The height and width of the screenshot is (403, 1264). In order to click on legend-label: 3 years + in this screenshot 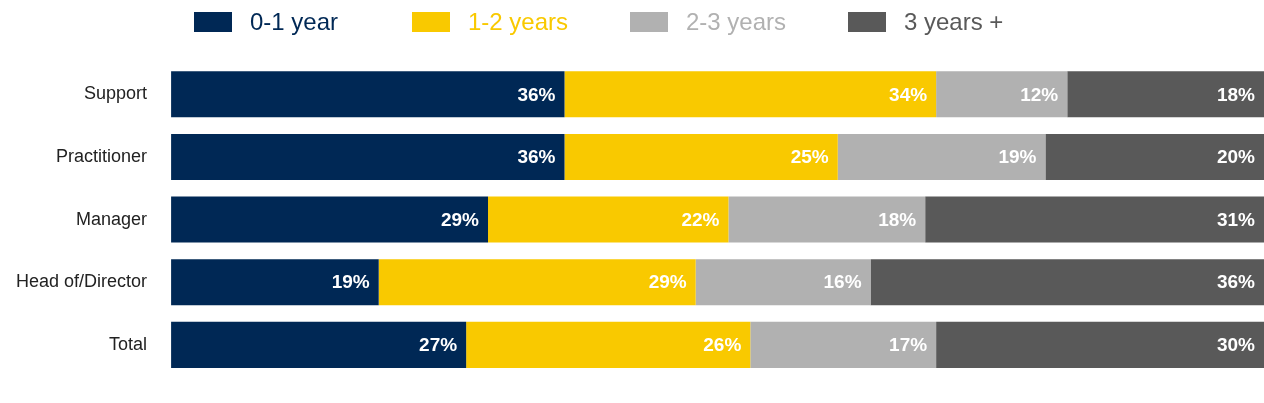, I will do `click(954, 22)`.